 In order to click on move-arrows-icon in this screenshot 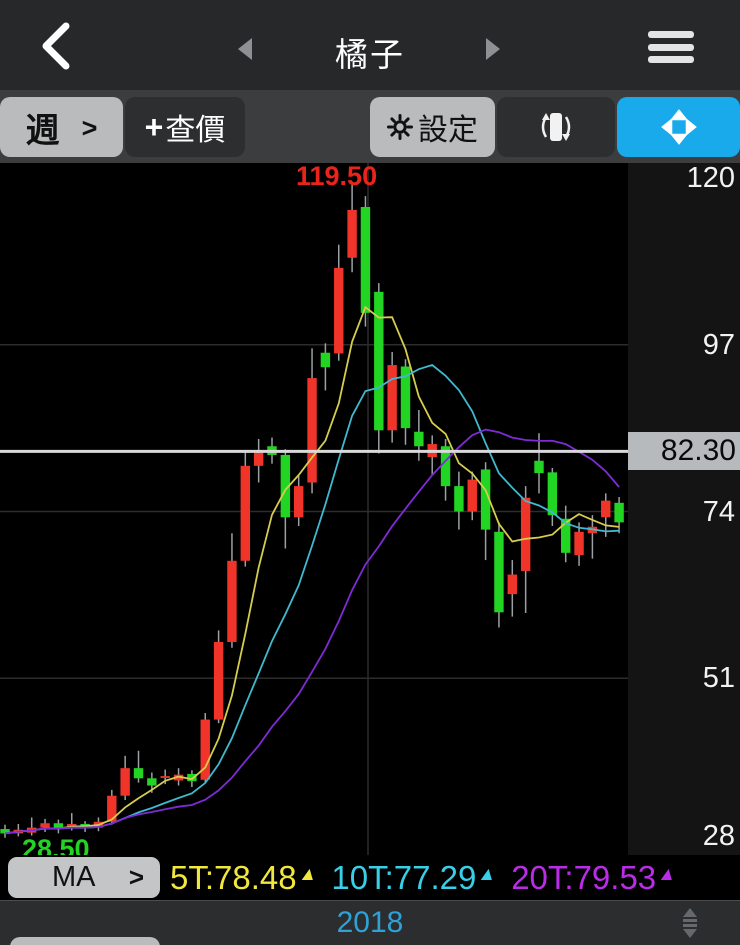, I will do `click(678, 127)`.